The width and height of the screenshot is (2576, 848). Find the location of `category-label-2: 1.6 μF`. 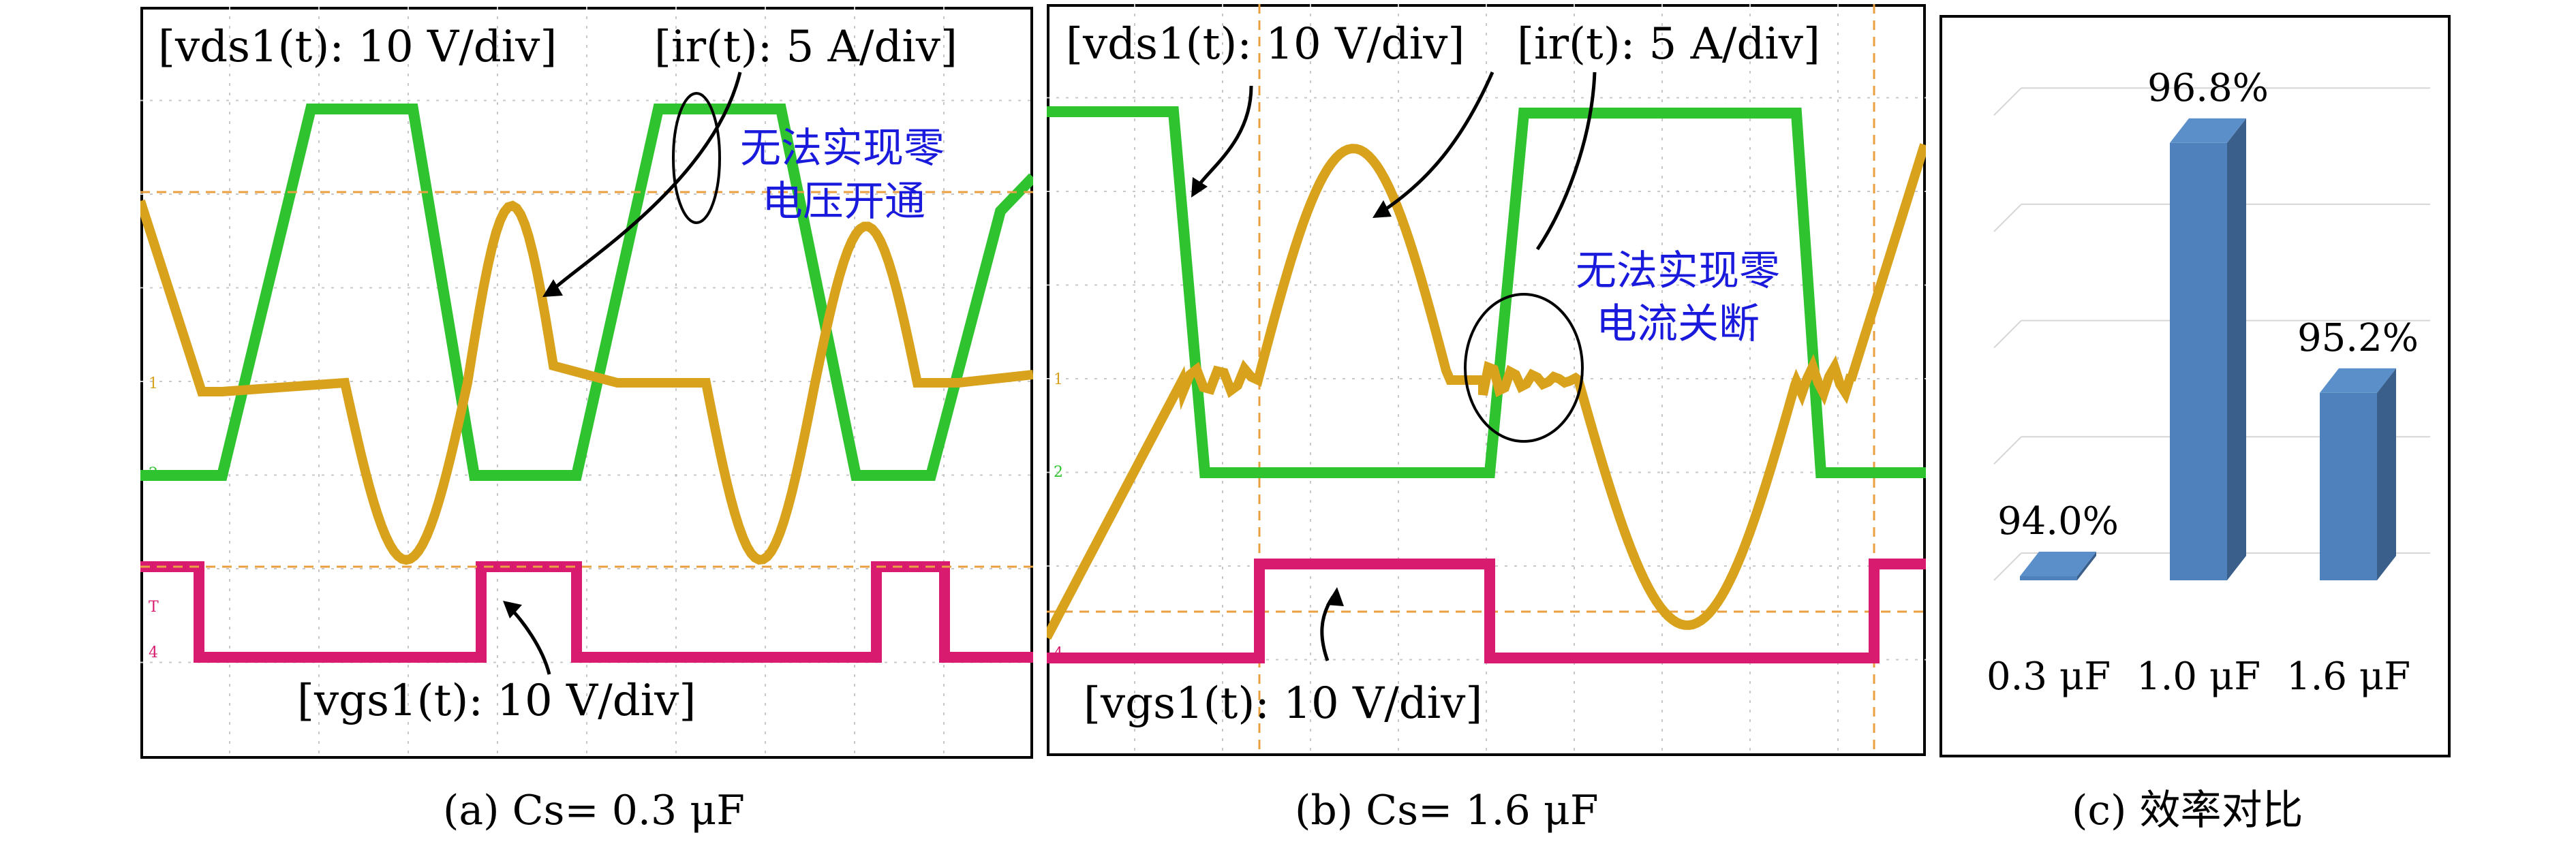

category-label-2: 1.6 μF is located at coordinates (2348, 677).